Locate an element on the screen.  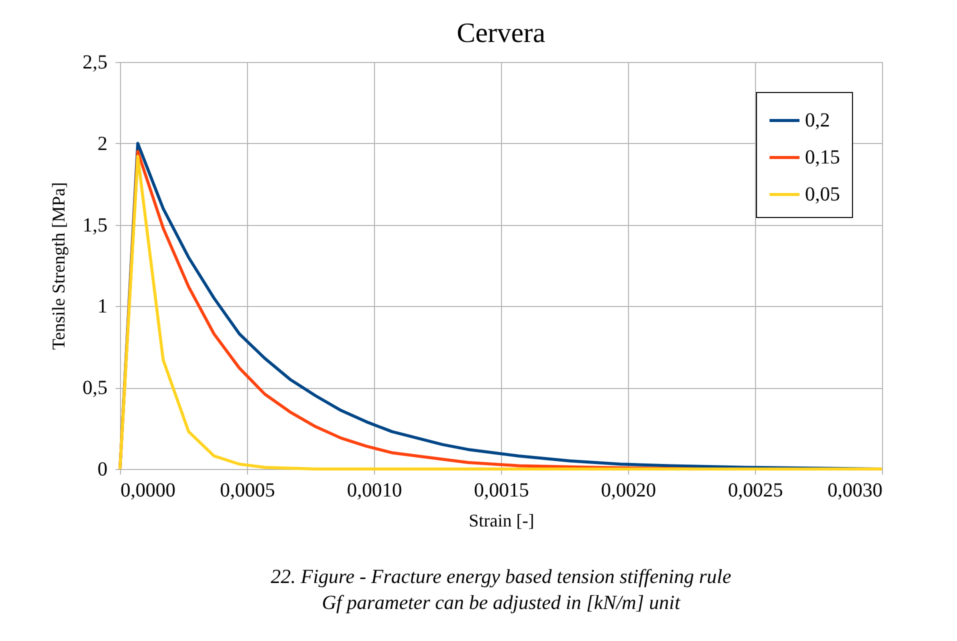
y-tick-label: 1 is located at coordinates (103, 307).